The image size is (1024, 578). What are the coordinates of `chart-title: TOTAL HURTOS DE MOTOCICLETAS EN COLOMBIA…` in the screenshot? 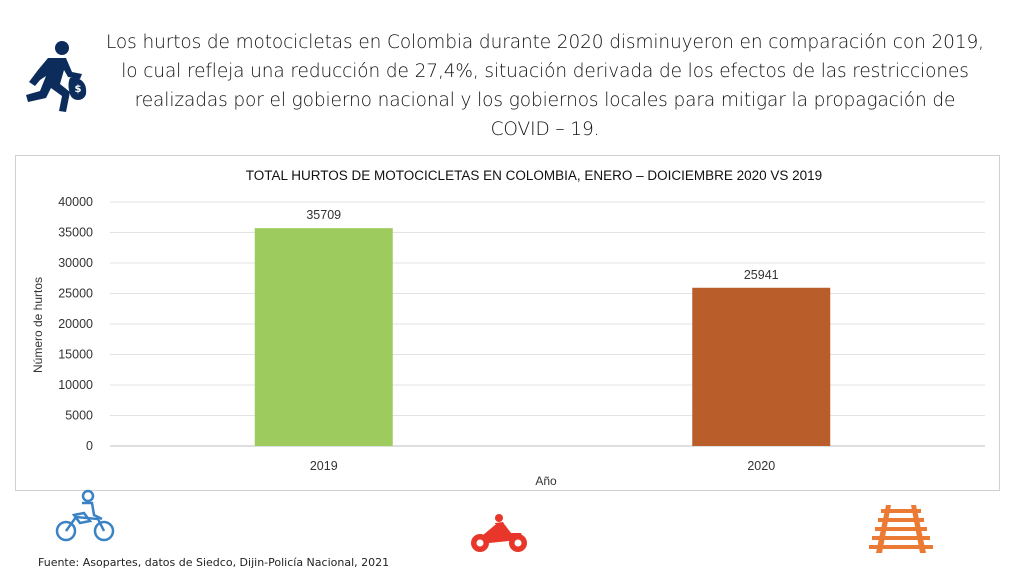 It's located at (534, 175).